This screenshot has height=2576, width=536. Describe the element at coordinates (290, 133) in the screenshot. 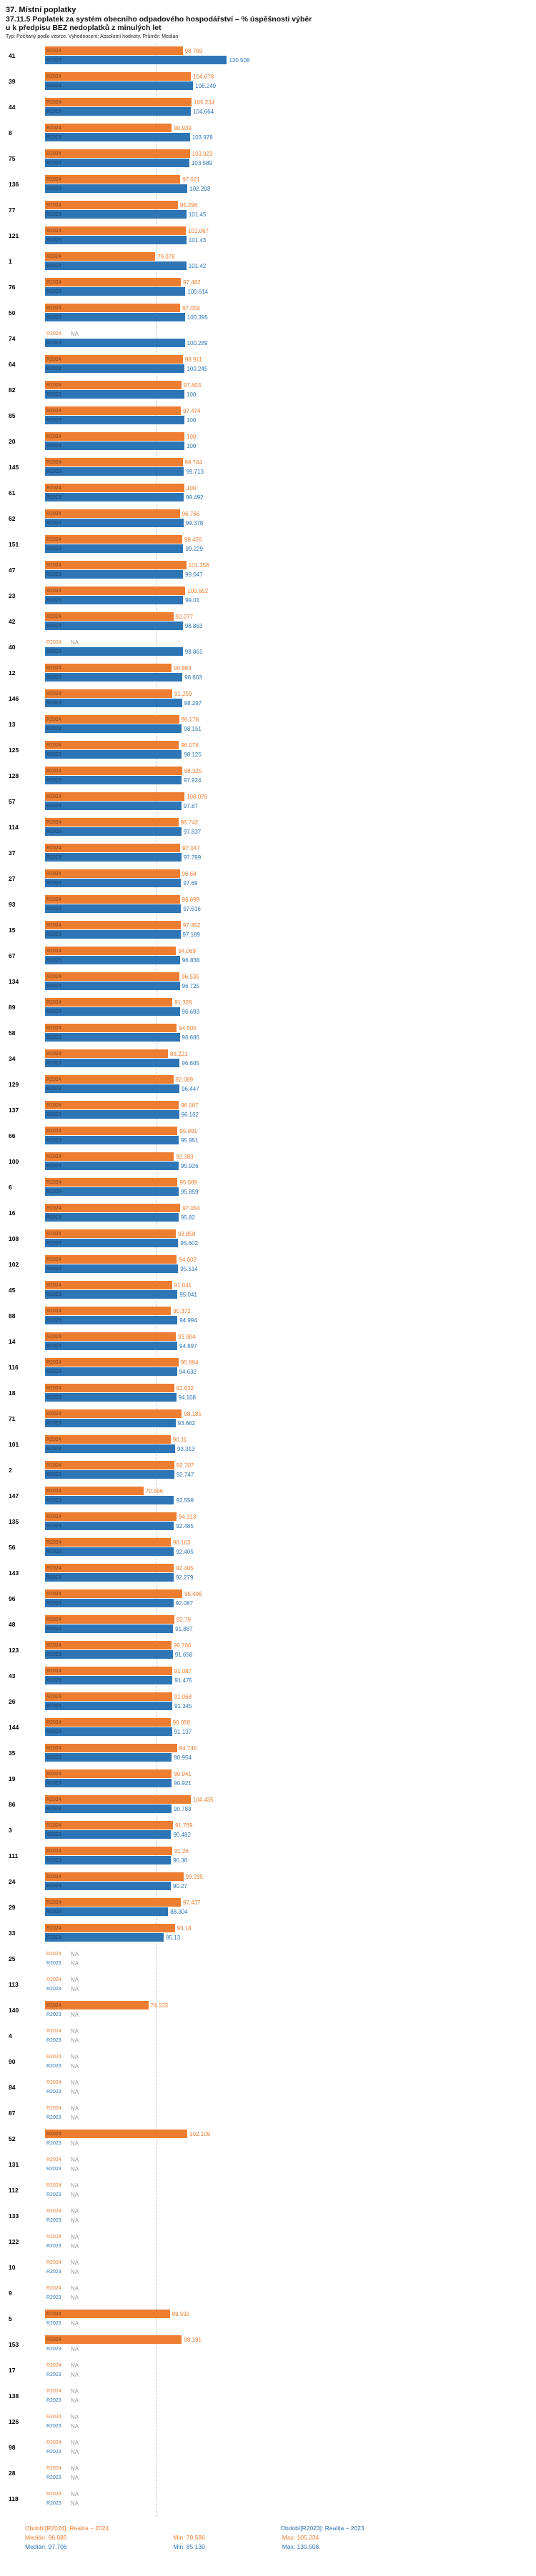

I see `bar-pair: R2024 90.939 R2023 103.978` at that location.